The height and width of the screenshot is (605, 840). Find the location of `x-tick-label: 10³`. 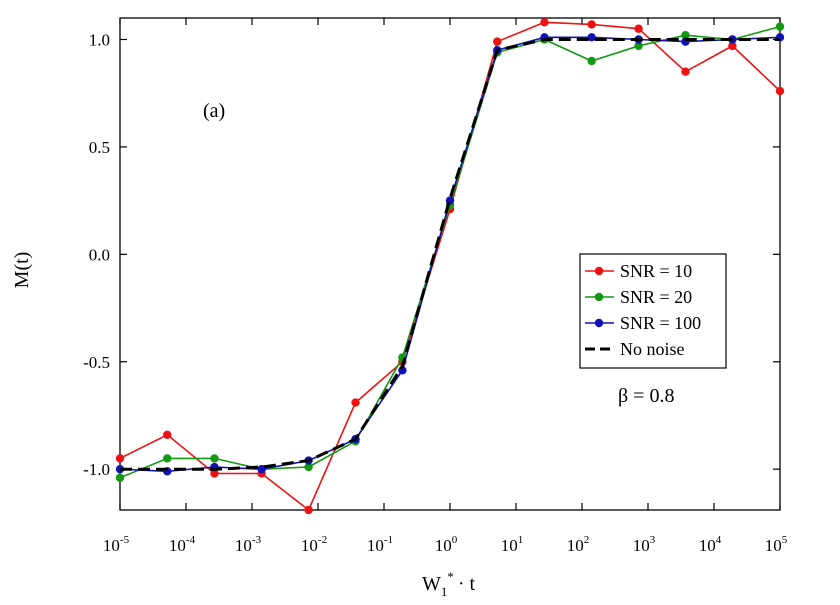

x-tick-label: 10³ is located at coordinates (644, 544).